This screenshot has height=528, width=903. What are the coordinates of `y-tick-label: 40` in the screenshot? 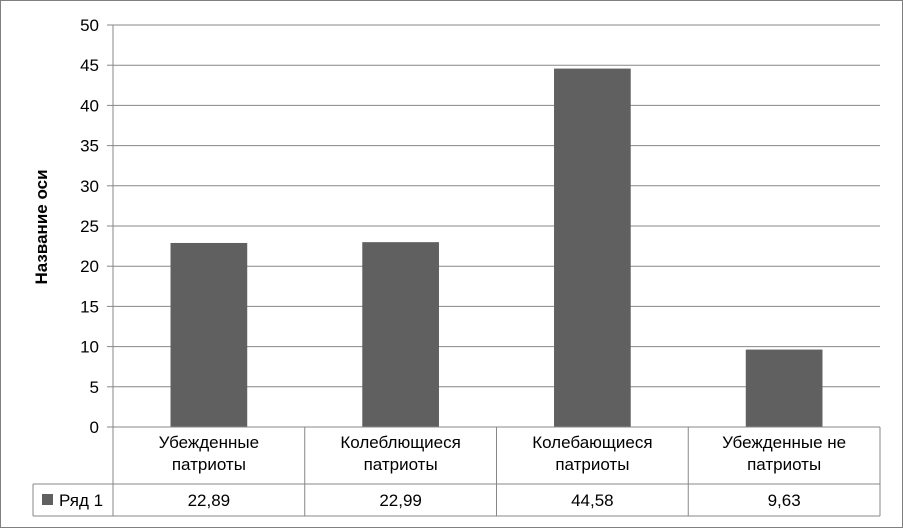 It's located at (89, 105).